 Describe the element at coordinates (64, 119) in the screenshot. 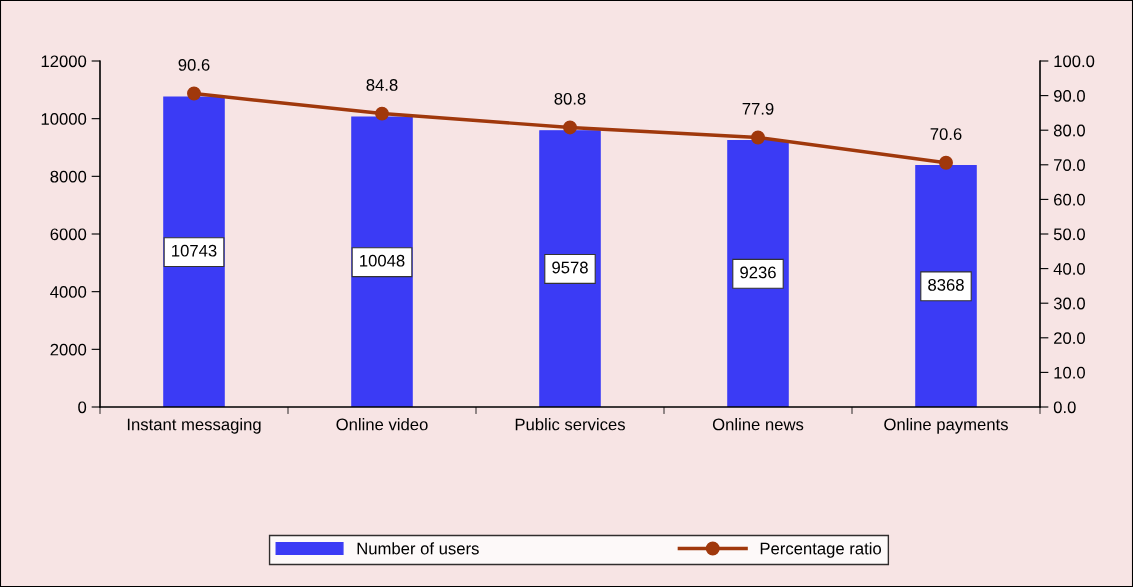

I see `y-tick-label: 10000` at that location.